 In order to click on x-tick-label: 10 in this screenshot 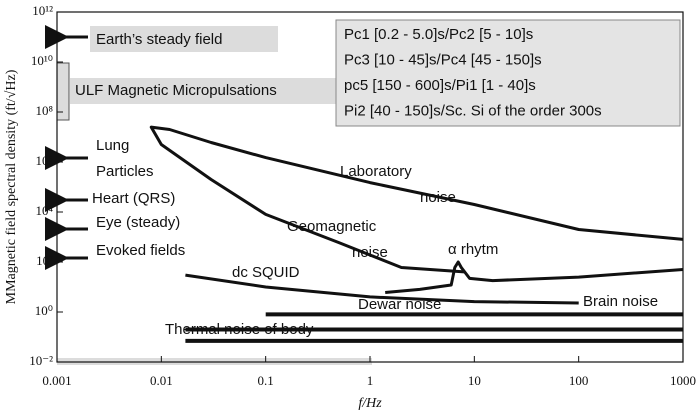, I will do `click(474, 380)`.